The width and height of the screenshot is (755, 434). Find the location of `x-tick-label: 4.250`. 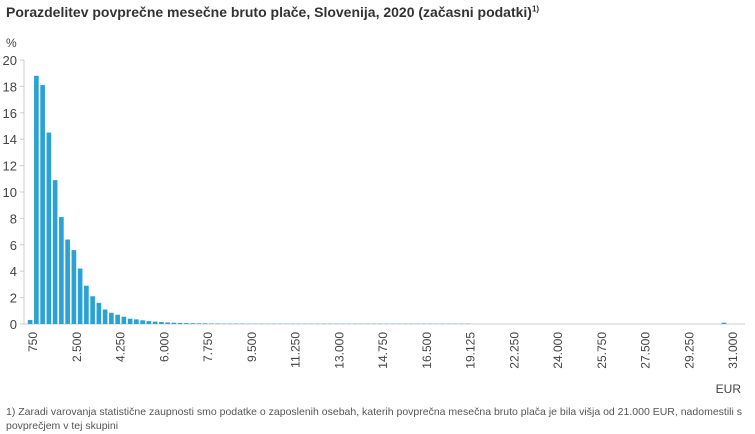

x-tick-label: 4.250 is located at coordinates (121, 347).